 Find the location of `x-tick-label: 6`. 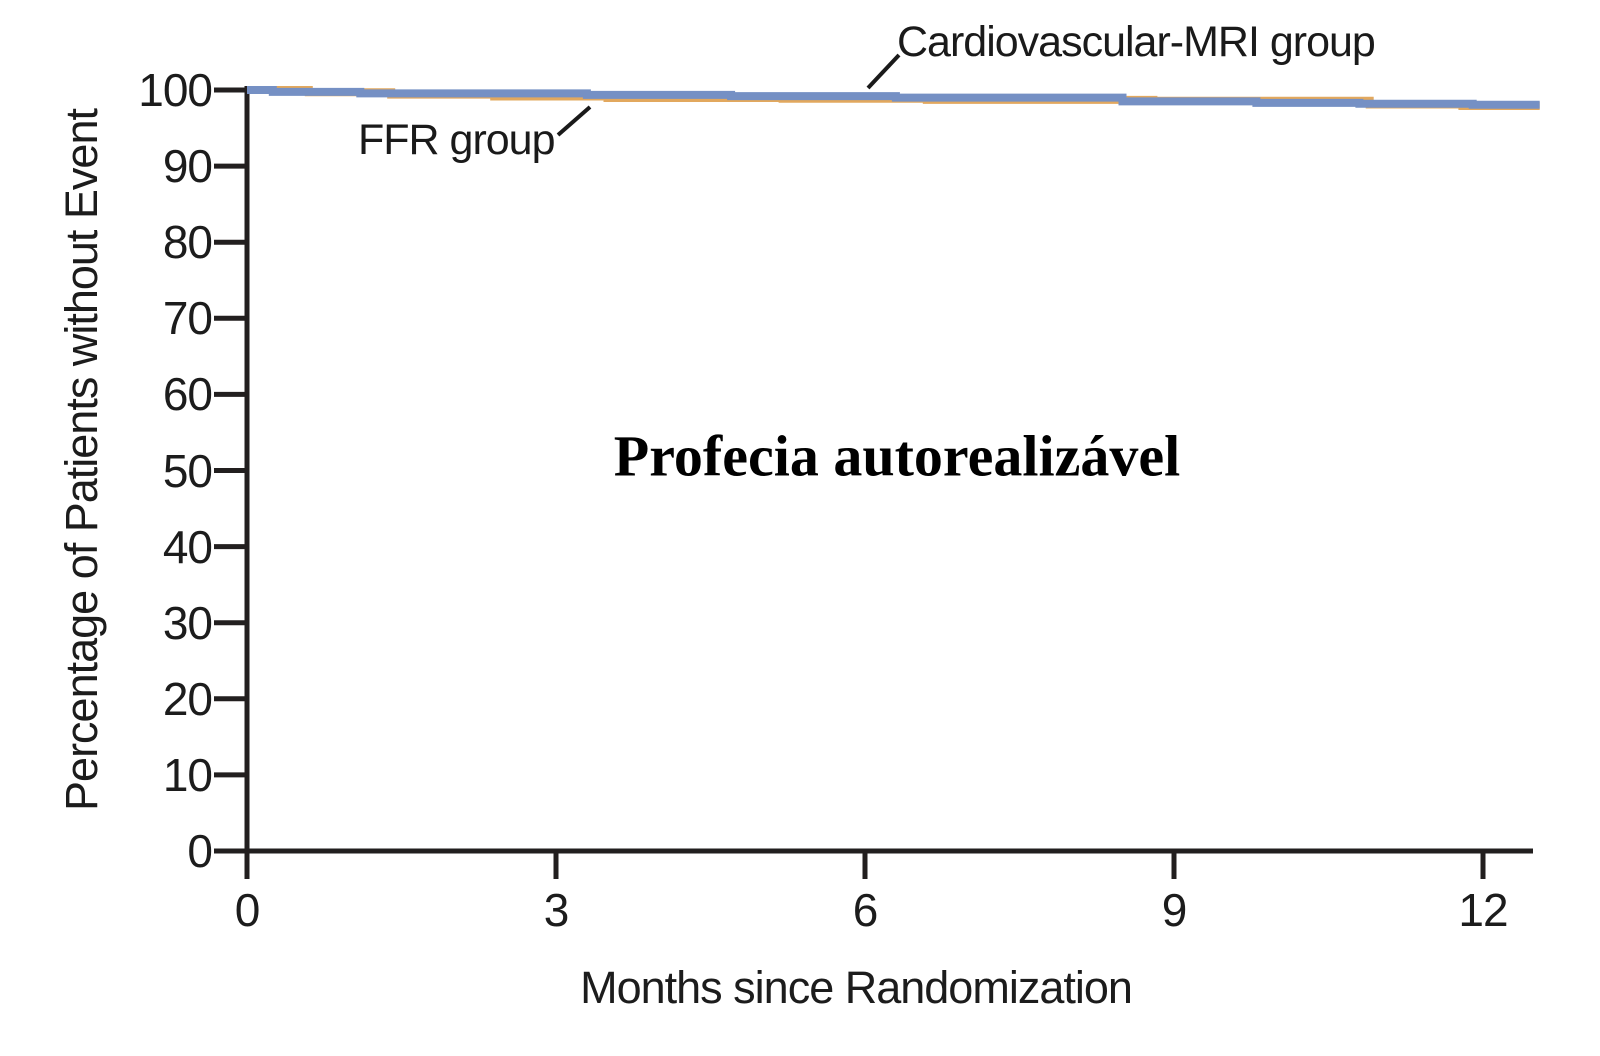

x-tick-label: 6 is located at coordinates (865, 910).